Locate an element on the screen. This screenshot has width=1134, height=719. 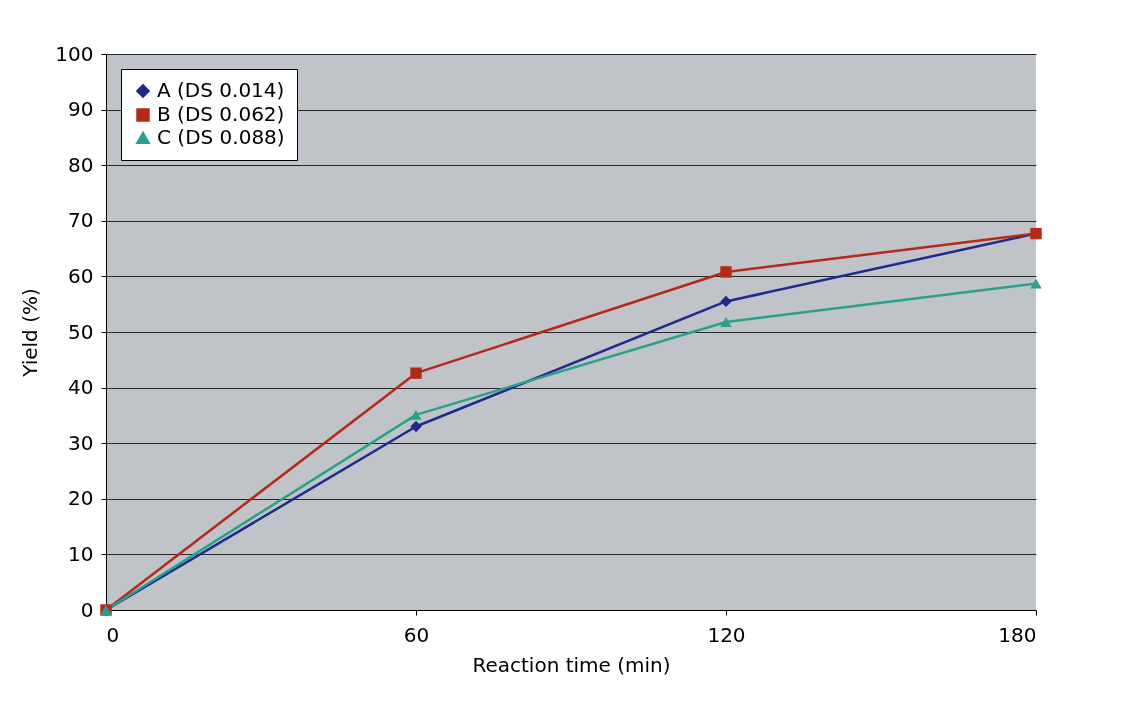
y-tick-label: 60 is located at coordinates (81, 275).